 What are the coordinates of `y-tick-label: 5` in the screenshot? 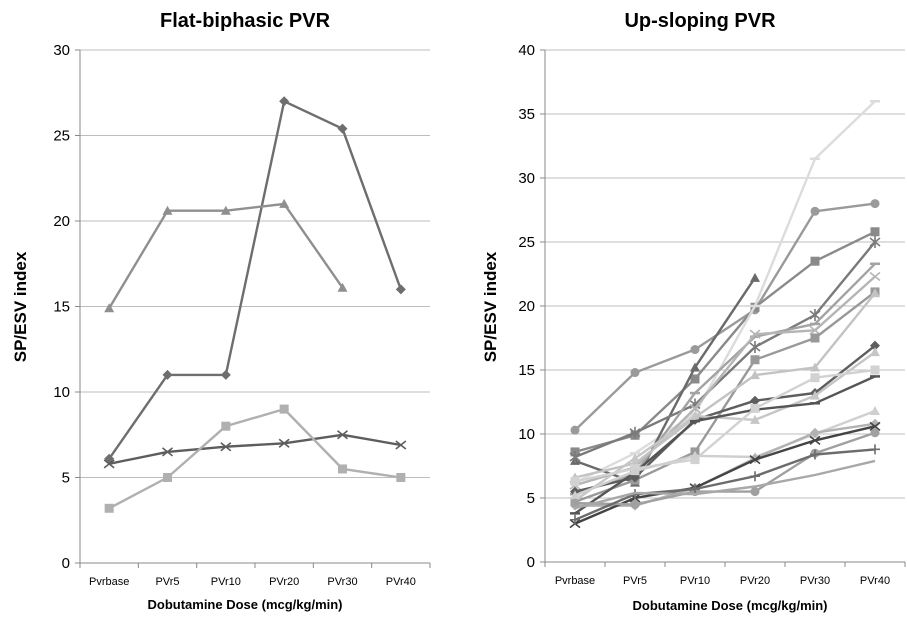 It's located at (66, 478).